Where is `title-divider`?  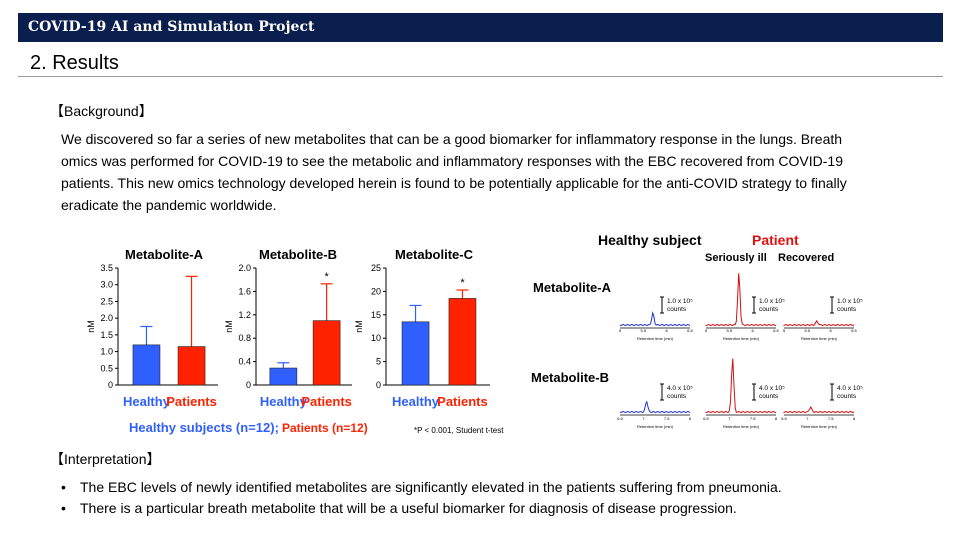
title-divider is located at coordinates (480, 76).